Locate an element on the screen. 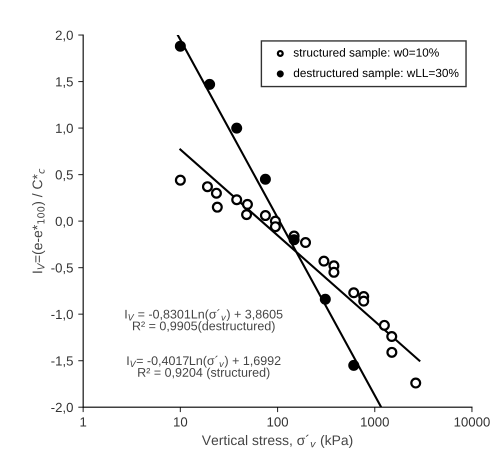 The width and height of the screenshot is (501, 455). y-axis-title: I$_{V}$=(e-e*$_{100}$) / C*$_{c}$ is located at coordinates (39, 220).